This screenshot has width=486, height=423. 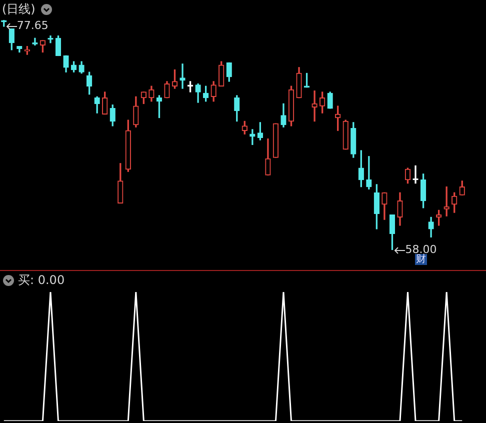 I want to click on chart-title: 买: 0.00, so click(x=41, y=280).